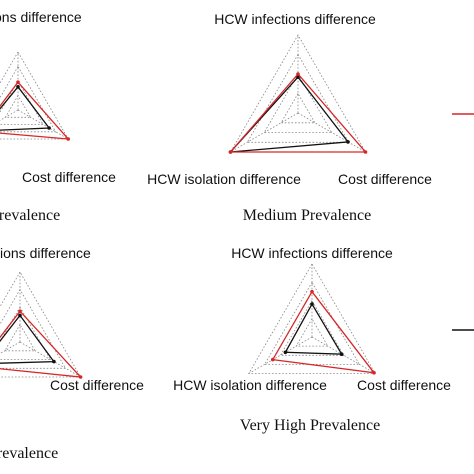 The image size is (474, 474). I want to click on axis-label-hcw-infections: ons difference, so click(41, 17).